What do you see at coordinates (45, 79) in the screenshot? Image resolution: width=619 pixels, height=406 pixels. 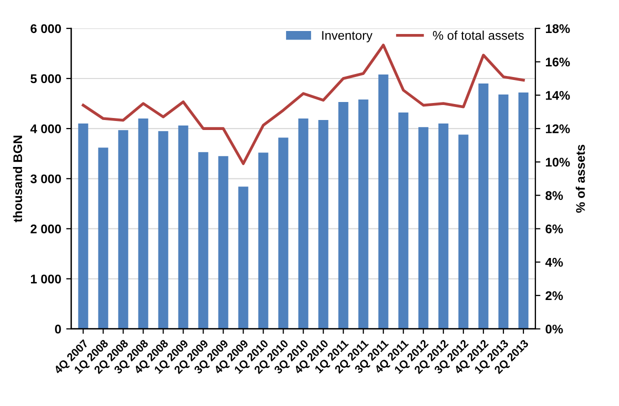 I see `y-tick-label: 5 000` at bounding box center [45, 79].